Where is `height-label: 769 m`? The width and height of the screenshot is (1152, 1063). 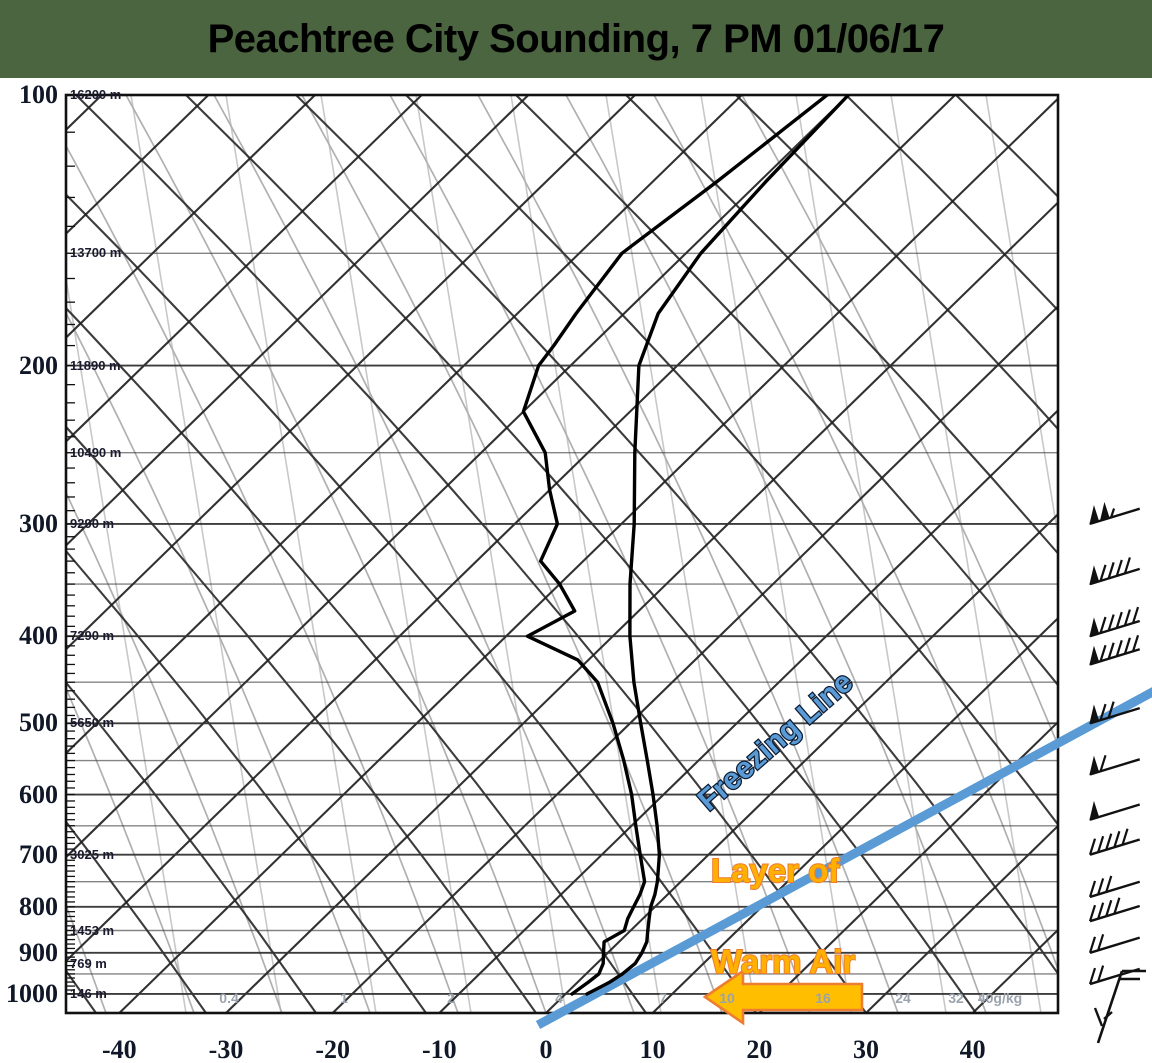
height-label: 769 m is located at coordinates (88, 963).